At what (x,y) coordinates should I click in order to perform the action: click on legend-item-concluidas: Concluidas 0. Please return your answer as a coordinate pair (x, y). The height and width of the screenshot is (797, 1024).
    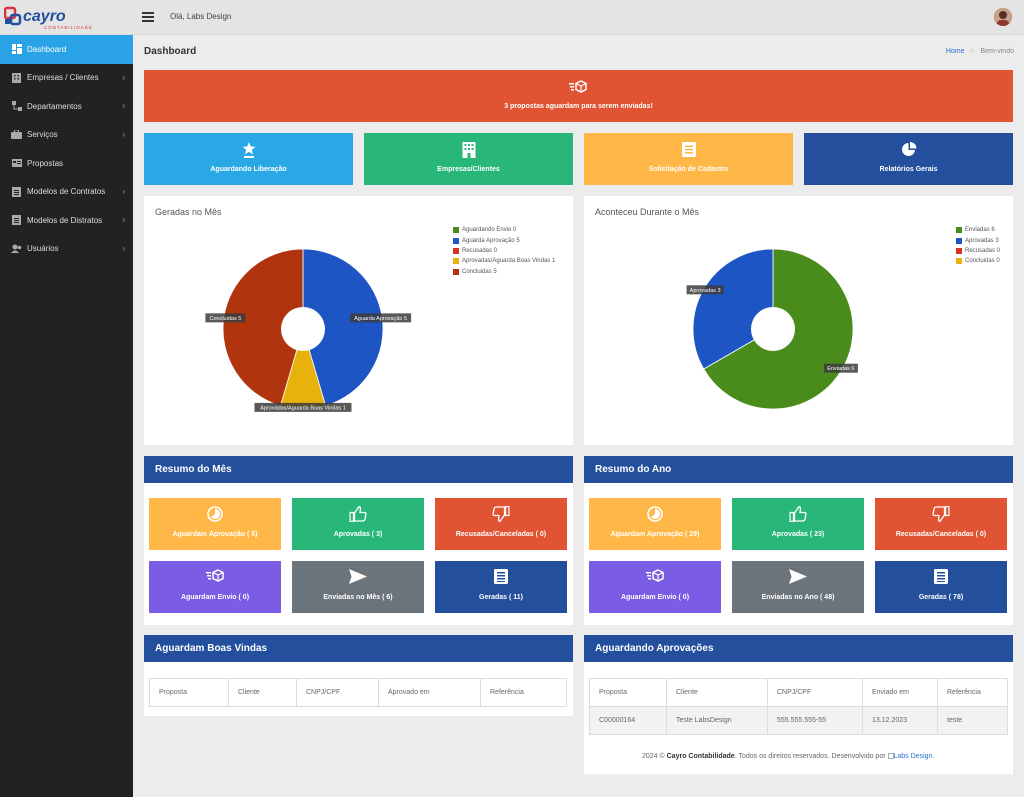
    Looking at the image, I should click on (978, 261).